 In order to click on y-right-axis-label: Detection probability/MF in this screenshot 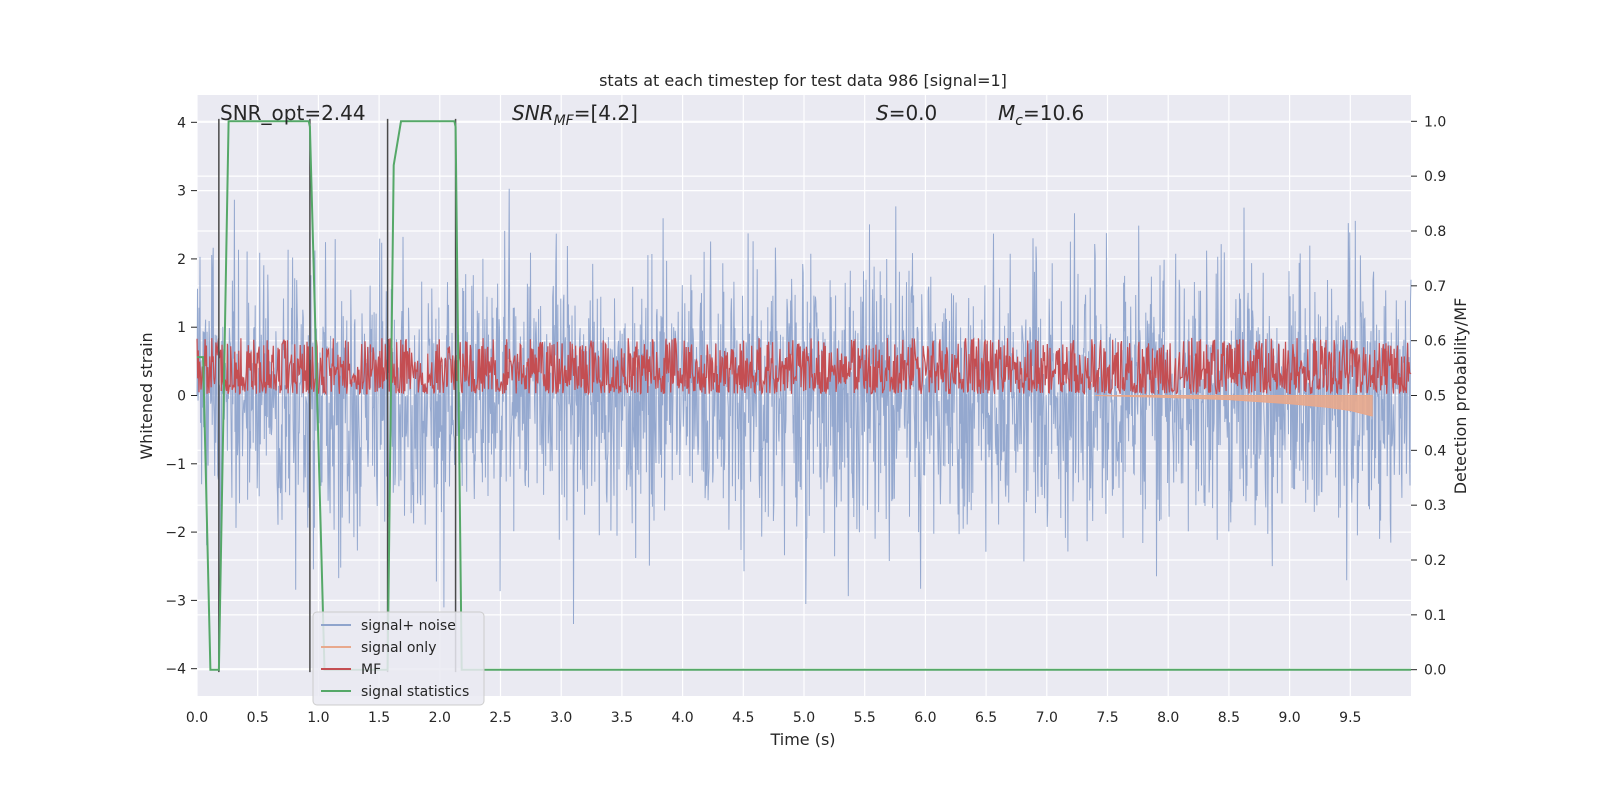, I will do `click(1460, 396)`.